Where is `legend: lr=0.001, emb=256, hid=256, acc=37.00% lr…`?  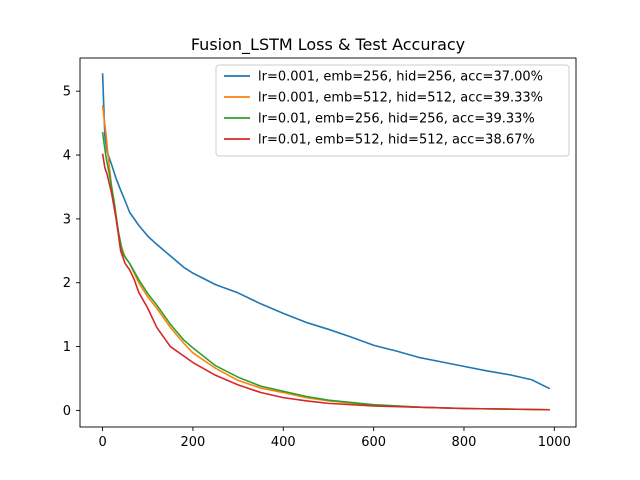 legend: lr=0.001, emb=256, hid=256, acc=37.00% lr… is located at coordinates (392, 110).